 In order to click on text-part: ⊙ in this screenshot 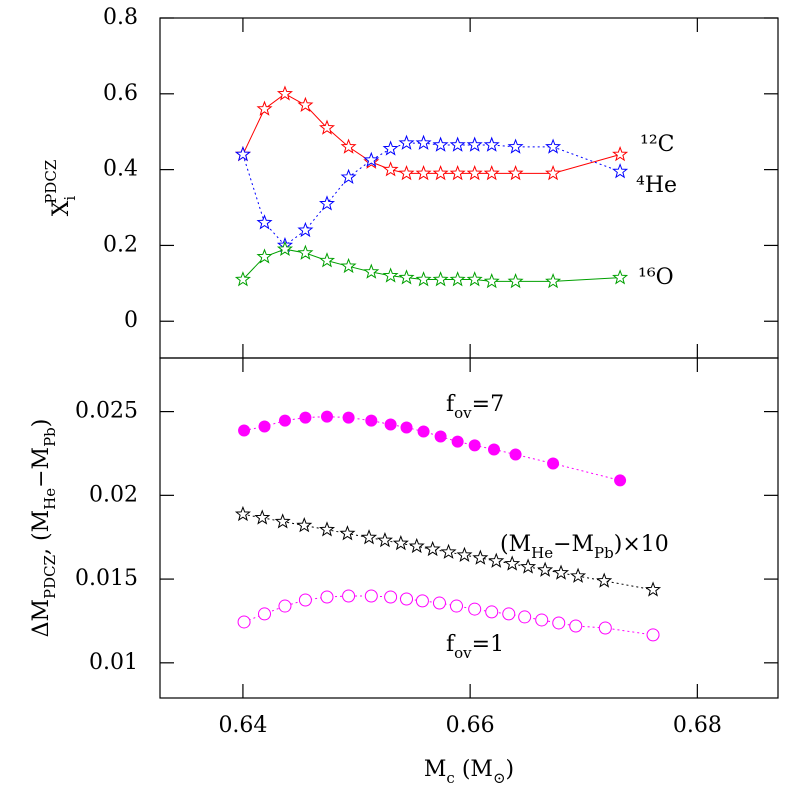, I will do `click(499, 778)`.